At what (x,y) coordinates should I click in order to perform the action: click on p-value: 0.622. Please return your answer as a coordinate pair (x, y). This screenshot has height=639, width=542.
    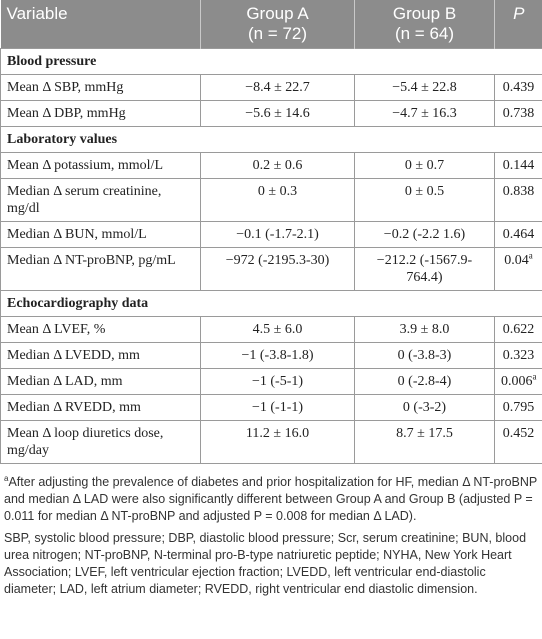
    Looking at the image, I should click on (518, 329).